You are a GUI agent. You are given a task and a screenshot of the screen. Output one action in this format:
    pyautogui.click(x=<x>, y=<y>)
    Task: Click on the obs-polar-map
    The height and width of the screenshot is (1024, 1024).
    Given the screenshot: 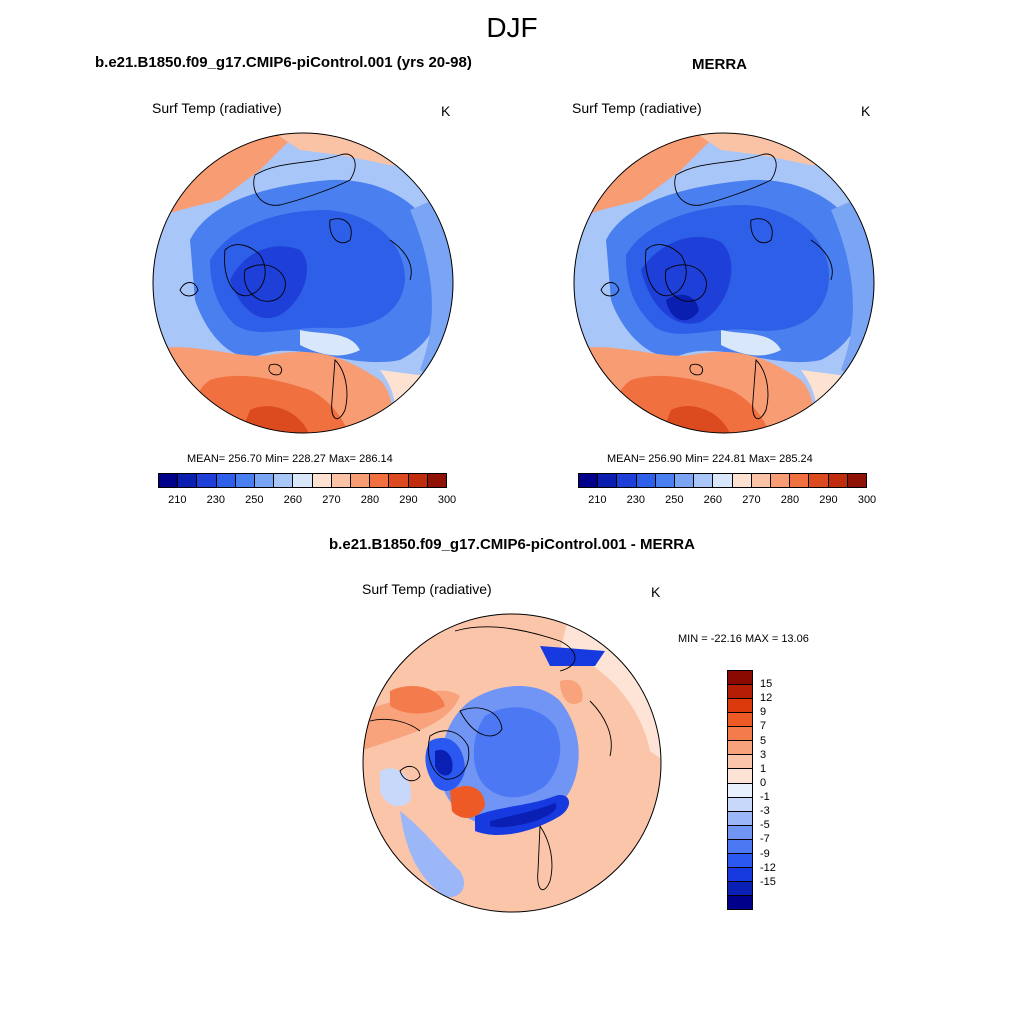 What is the action you would take?
    pyautogui.click(x=724, y=283)
    